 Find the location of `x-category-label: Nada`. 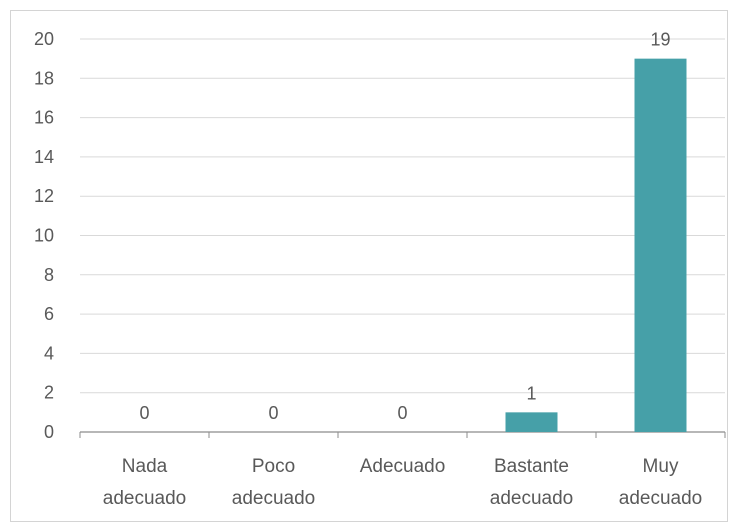

x-category-label: Nada is located at coordinates (145, 466).